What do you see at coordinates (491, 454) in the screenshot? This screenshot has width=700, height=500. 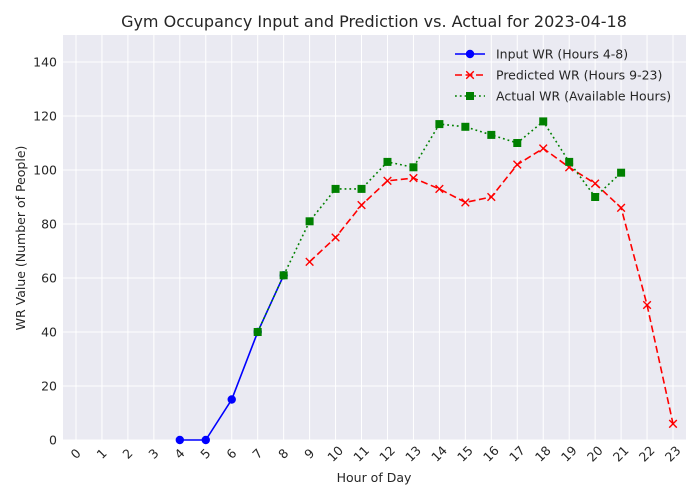 I see `x-tick-label: 16` at bounding box center [491, 454].